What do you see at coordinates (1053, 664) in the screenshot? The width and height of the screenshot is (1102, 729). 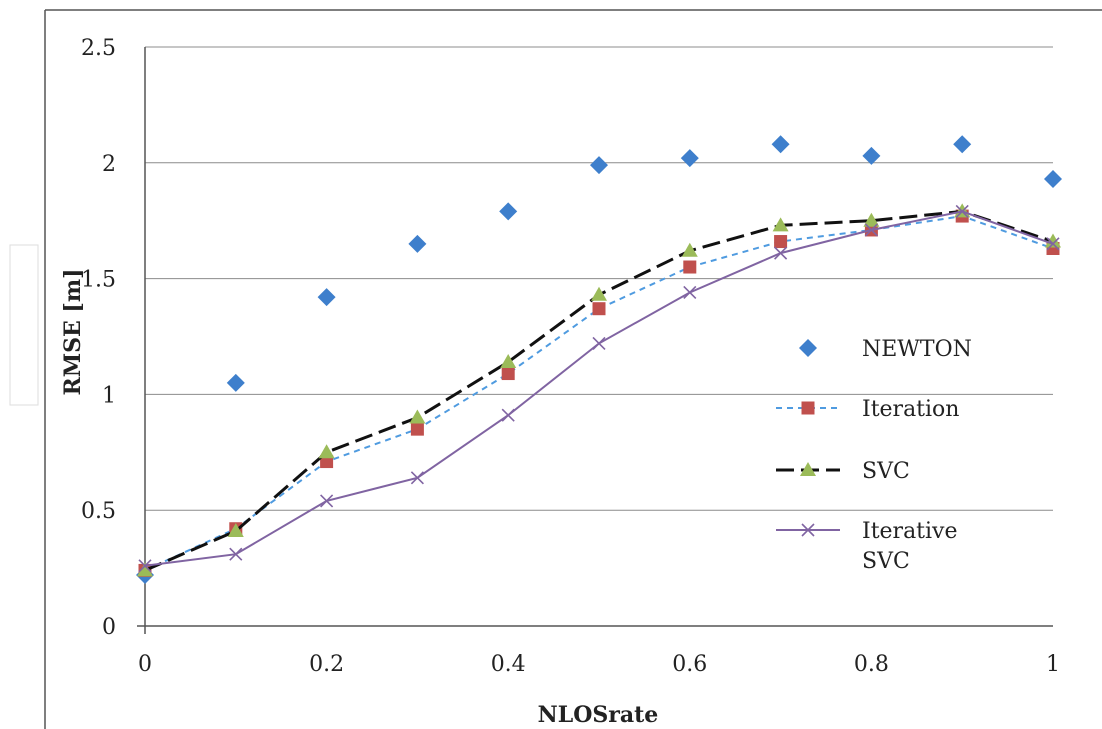 I see `x-tick-label: 1` at bounding box center [1053, 664].